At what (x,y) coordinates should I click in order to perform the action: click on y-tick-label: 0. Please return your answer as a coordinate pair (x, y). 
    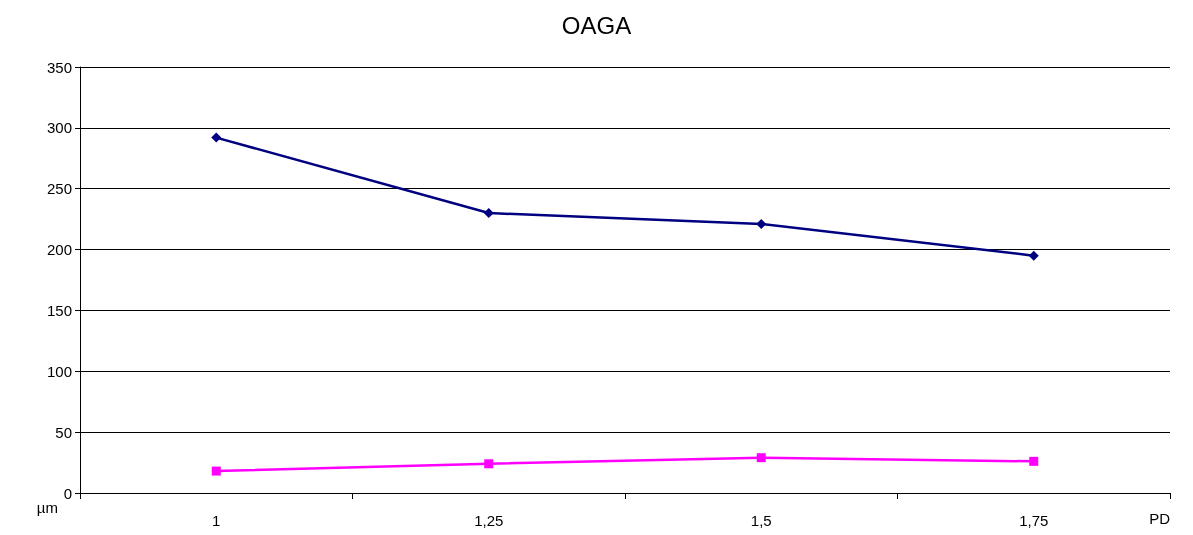
    Looking at the image, I should click on (67, 493).